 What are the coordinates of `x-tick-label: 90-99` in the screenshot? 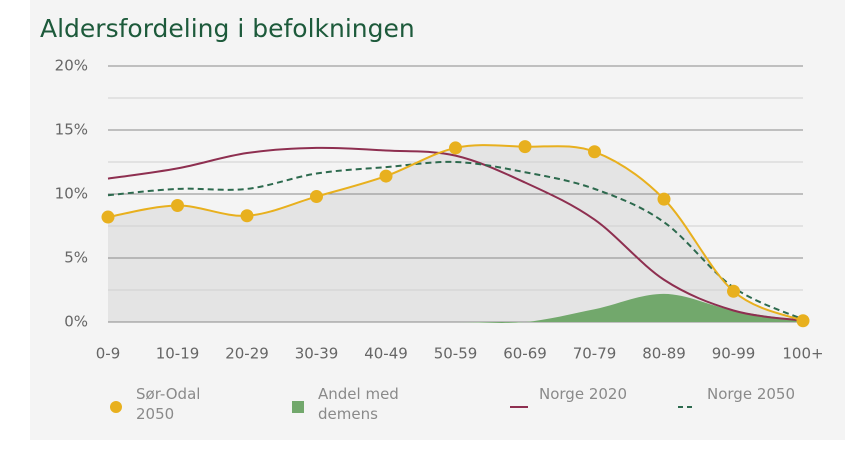 It's located at (734, 354).